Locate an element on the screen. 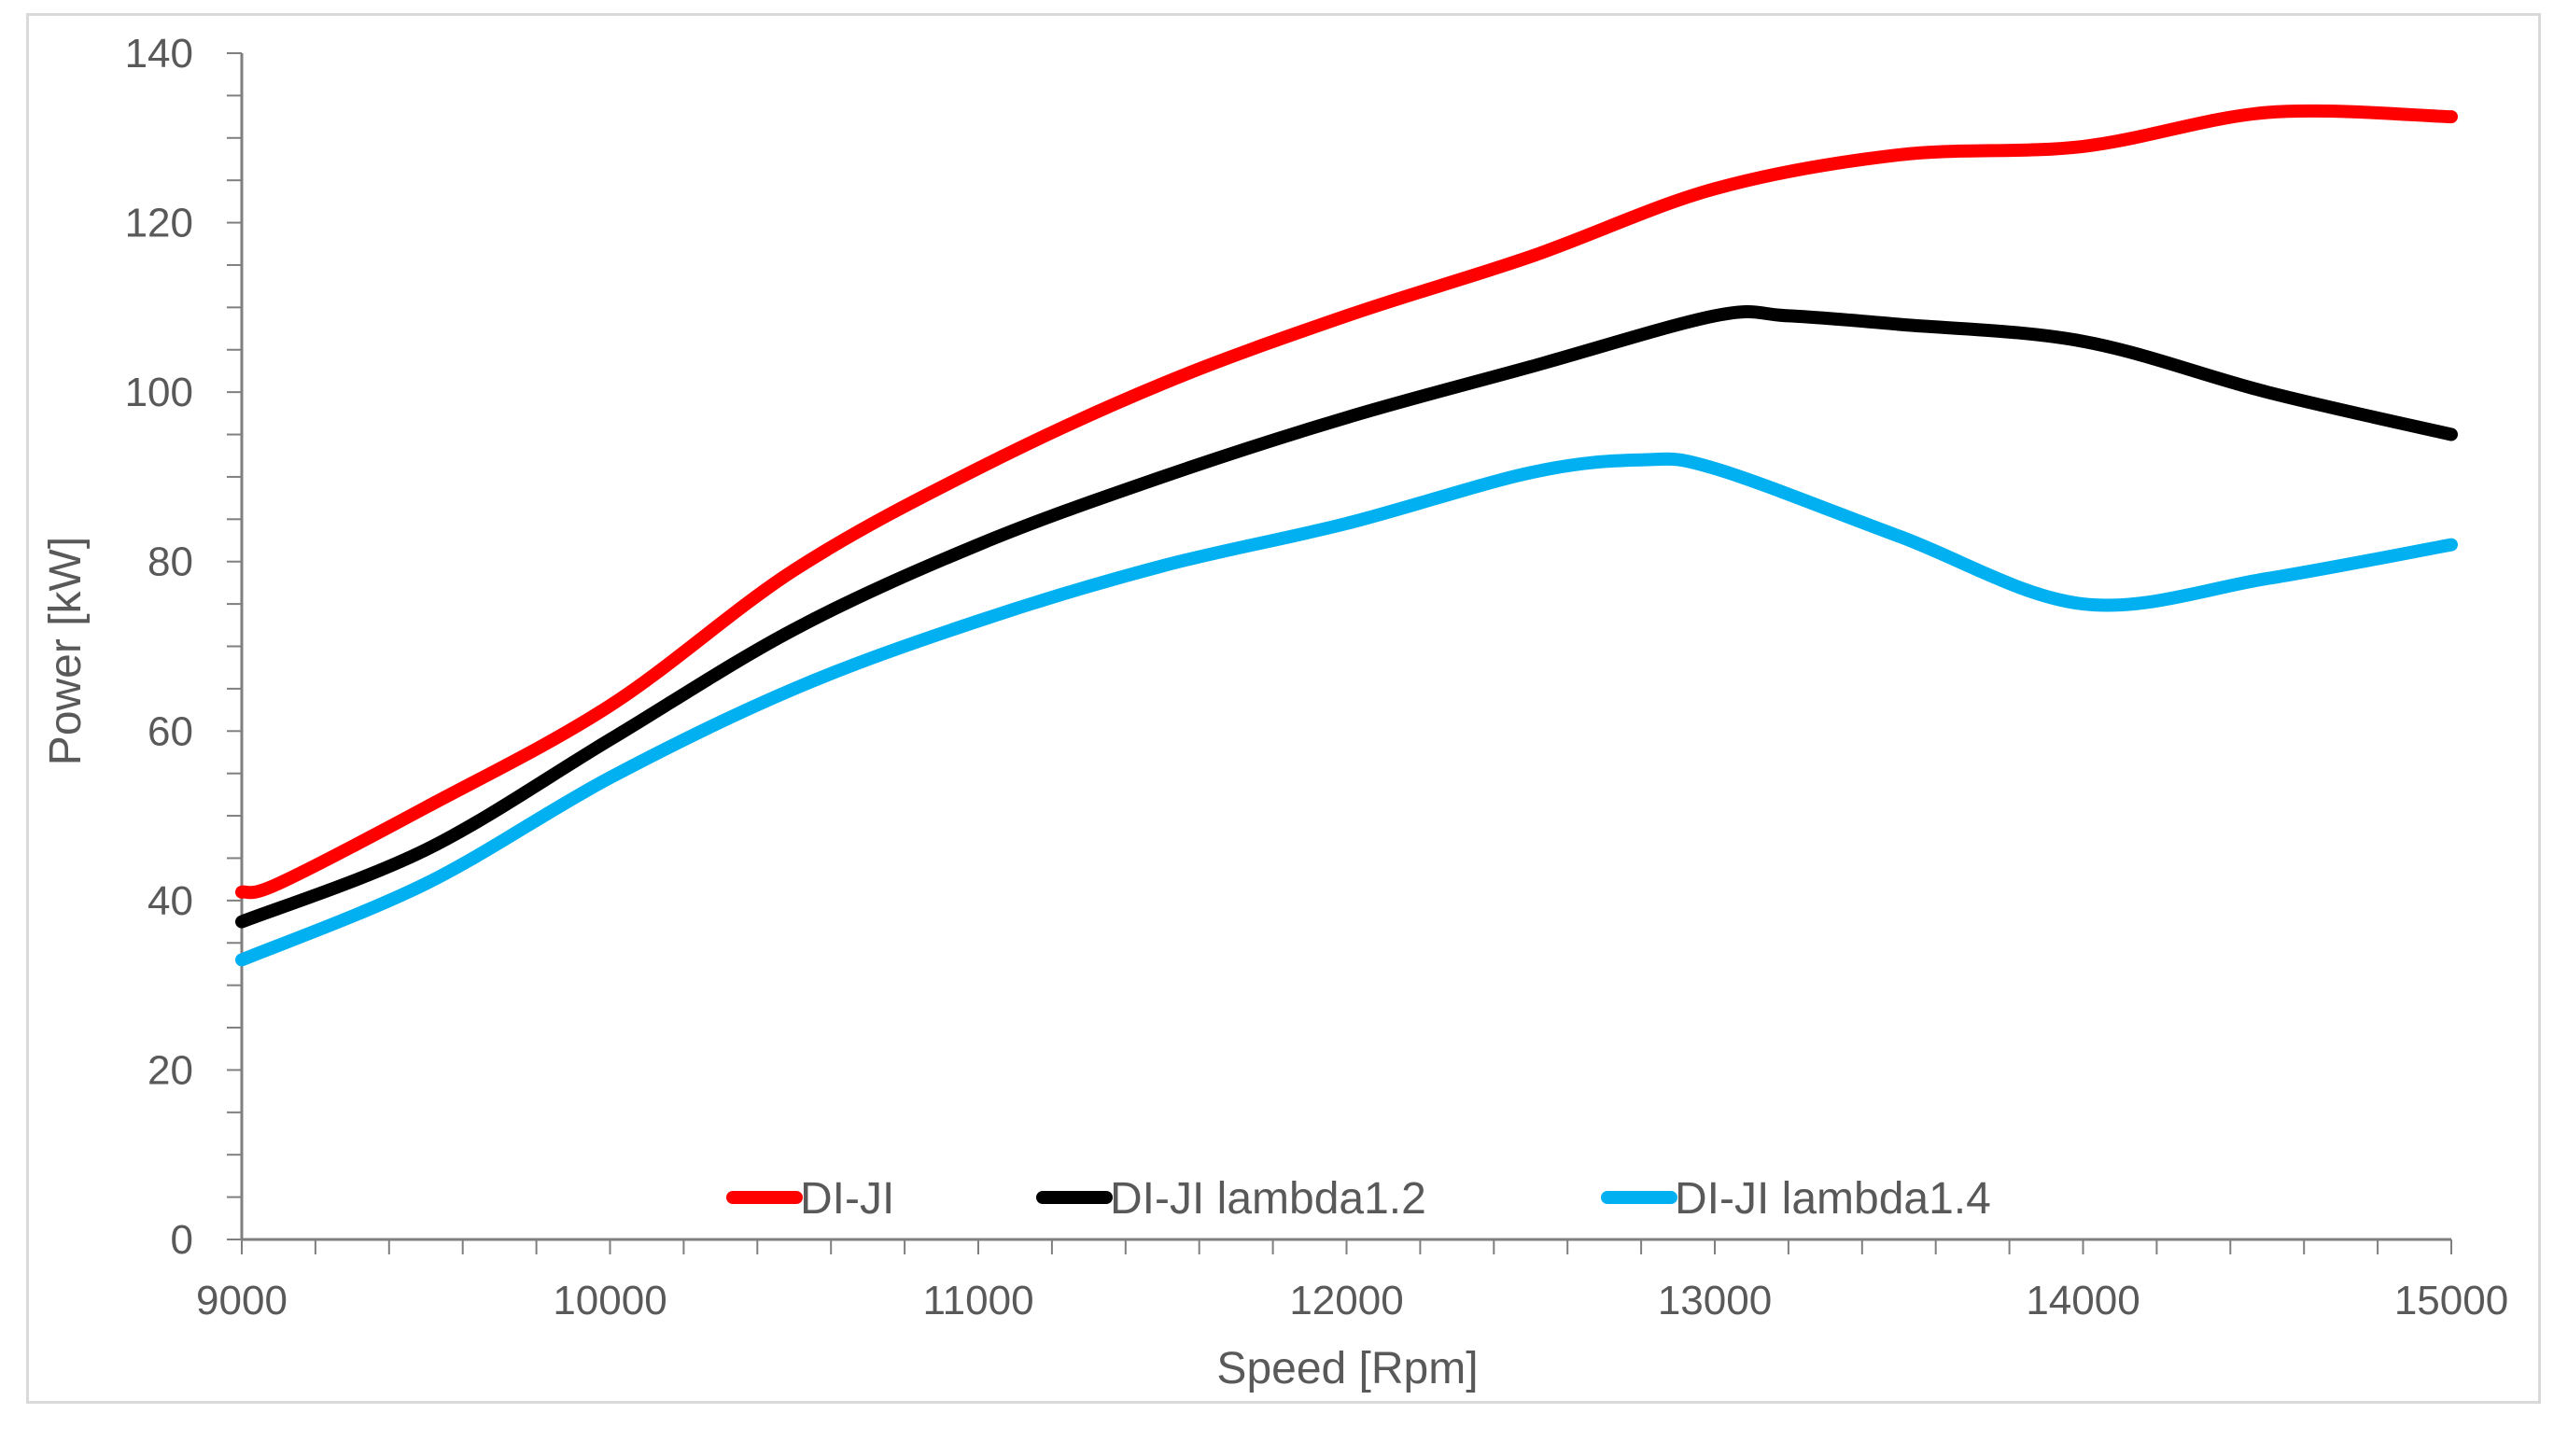  y-axis-ticks is located at coordinates (234, 646).